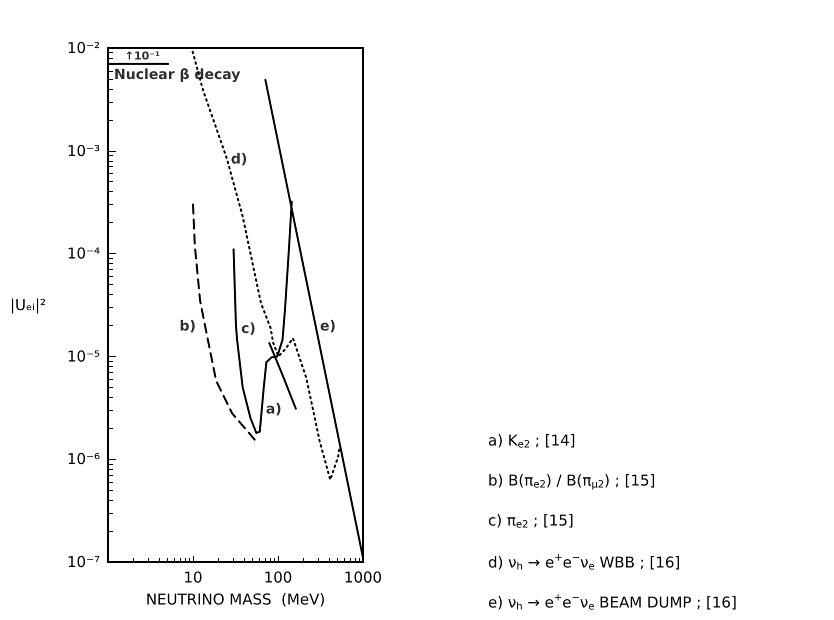  What do you see at coordinates (83, 48) in the screenshot?
I see `y-tick-label: 10⁻²` at bounding box center [83, 48].